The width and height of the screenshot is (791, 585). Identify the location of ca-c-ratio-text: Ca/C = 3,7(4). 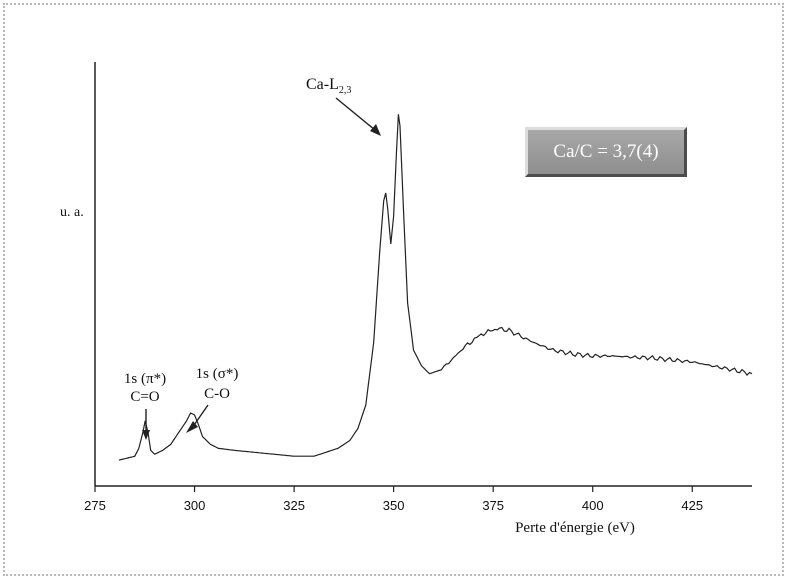
(606, 151).